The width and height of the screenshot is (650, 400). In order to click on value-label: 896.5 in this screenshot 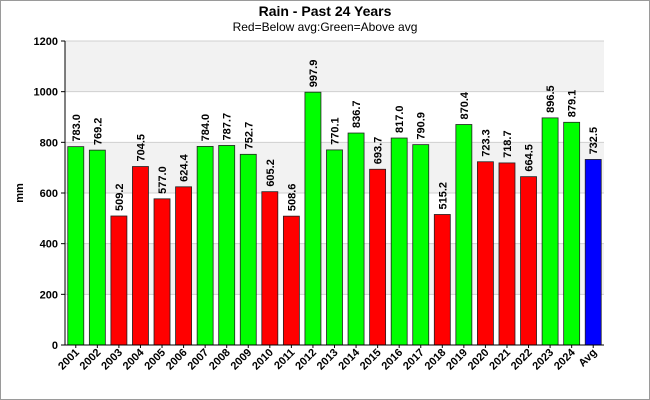, I will do `click(551, 99)`.